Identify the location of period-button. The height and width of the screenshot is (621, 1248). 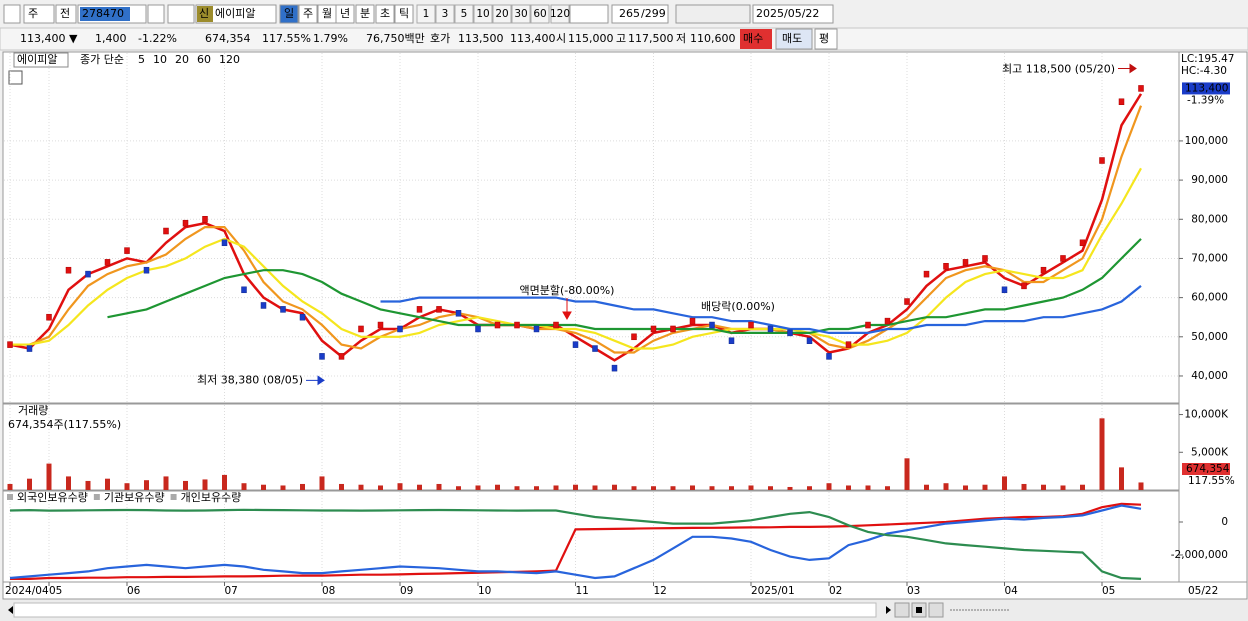
(385, 14).